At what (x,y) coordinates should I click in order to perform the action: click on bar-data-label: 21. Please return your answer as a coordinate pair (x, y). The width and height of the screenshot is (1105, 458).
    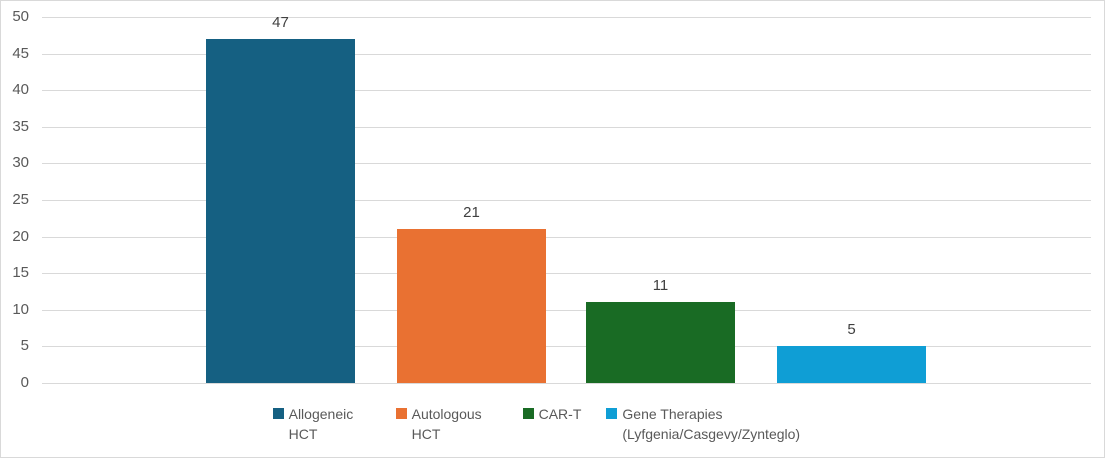
    Looking at the image, I should click on (471, 212).